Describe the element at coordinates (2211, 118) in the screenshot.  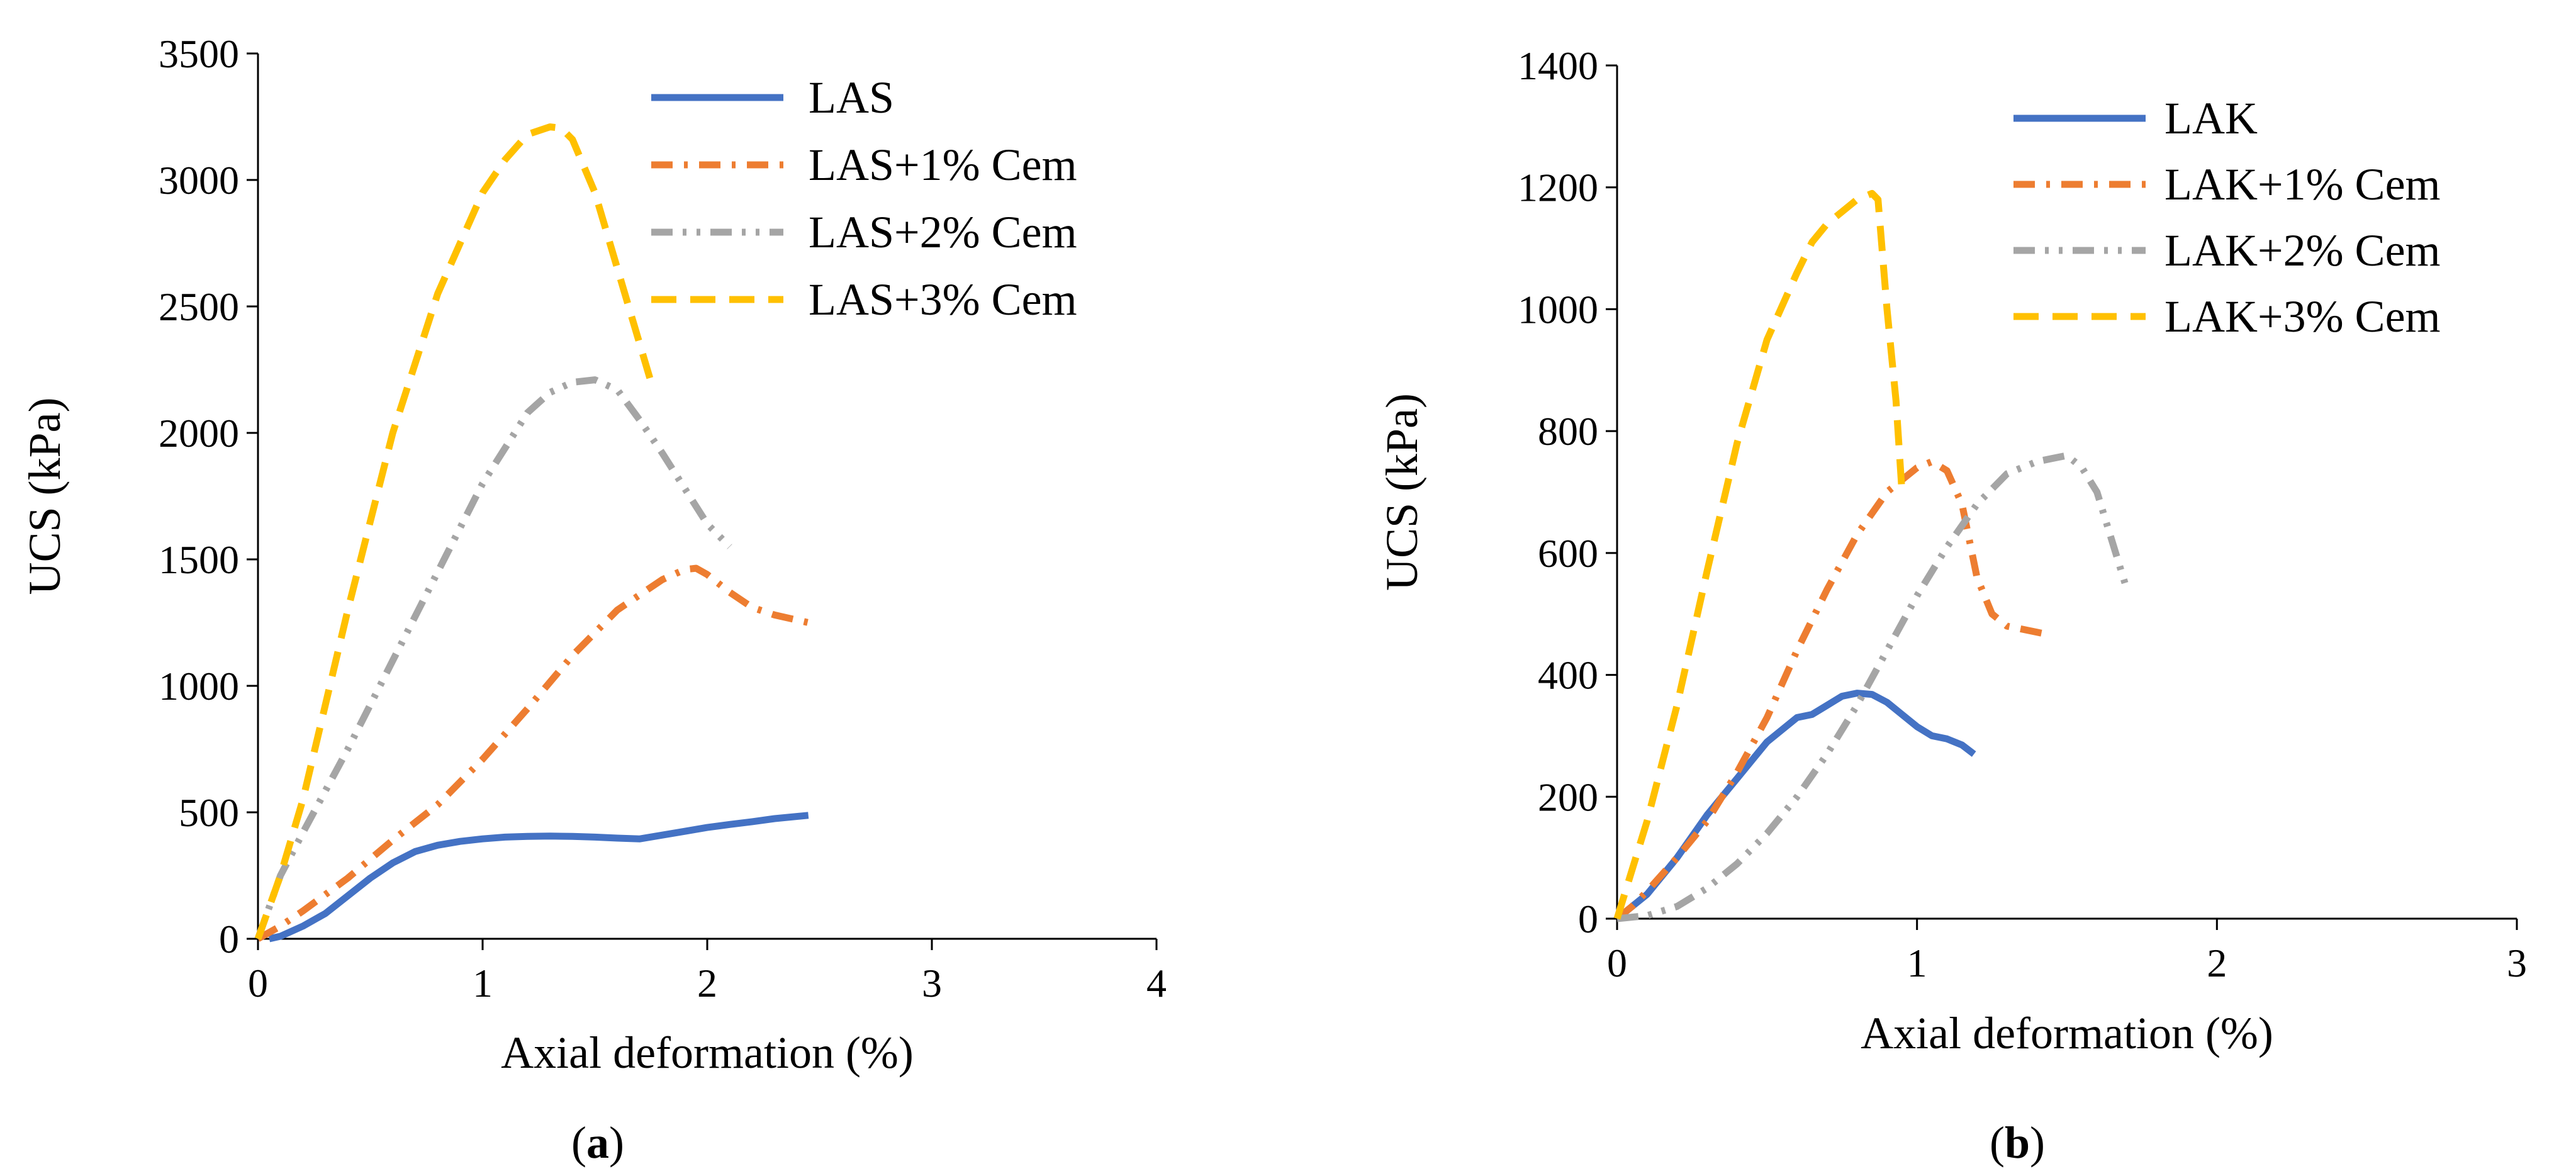
I see `legend-label: LAK` at that location.